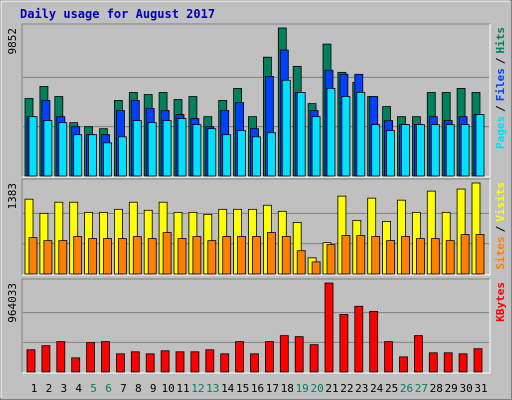 The width and height of the screenshot is (512, 400). Describe the element at coordinates (123, 388) in the screenshot. I see `x-tick-label: 7` at that location.